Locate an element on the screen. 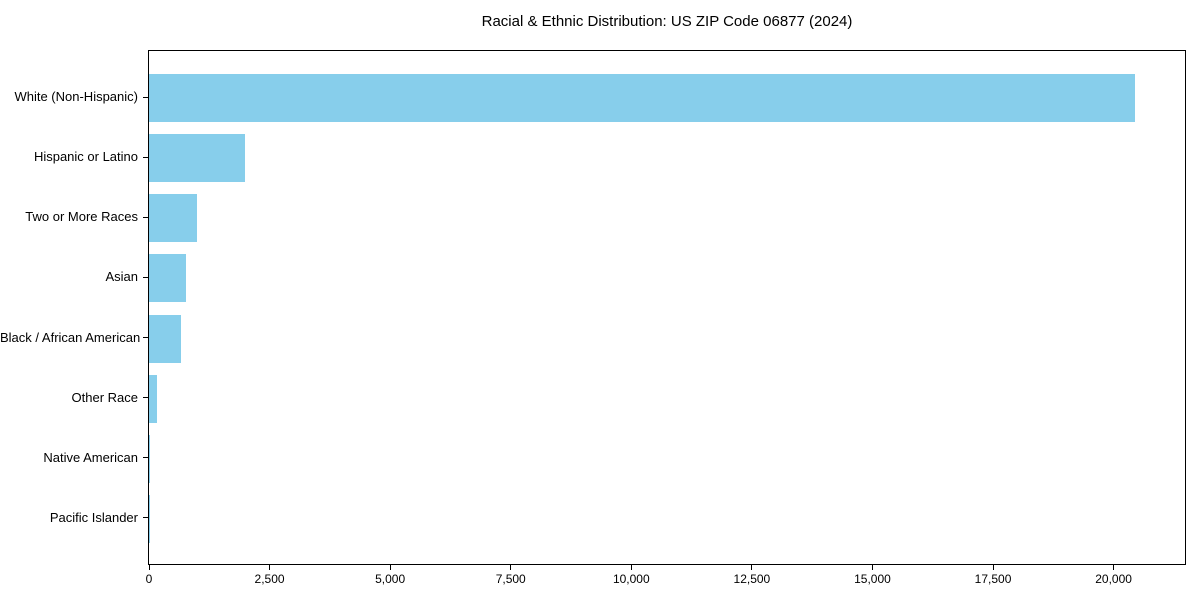 This screenshot has height=600, width=1200. bar-hispanic-or-latino is located at coordinates (197, 158).